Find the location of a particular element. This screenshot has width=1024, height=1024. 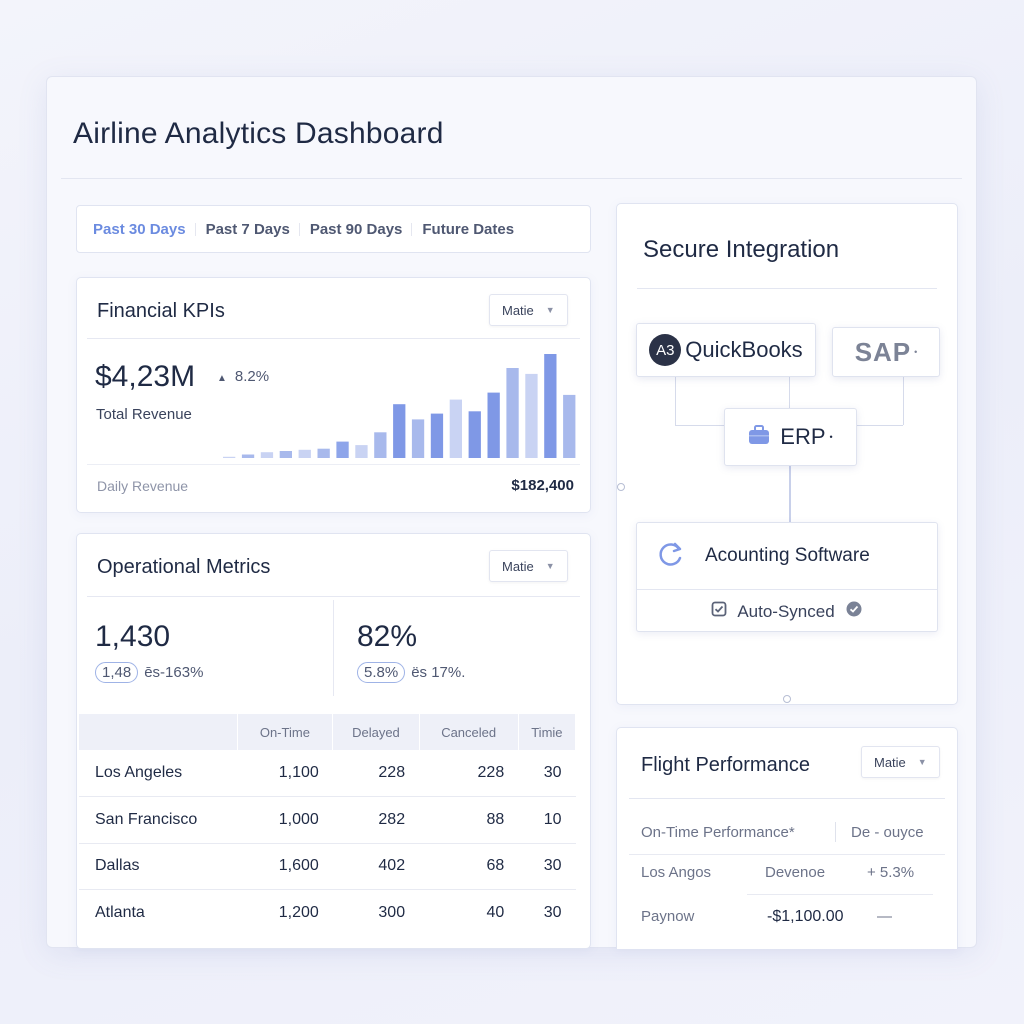

tab-past-90-days: Past 90 Days is located at coordinates (355, 229).